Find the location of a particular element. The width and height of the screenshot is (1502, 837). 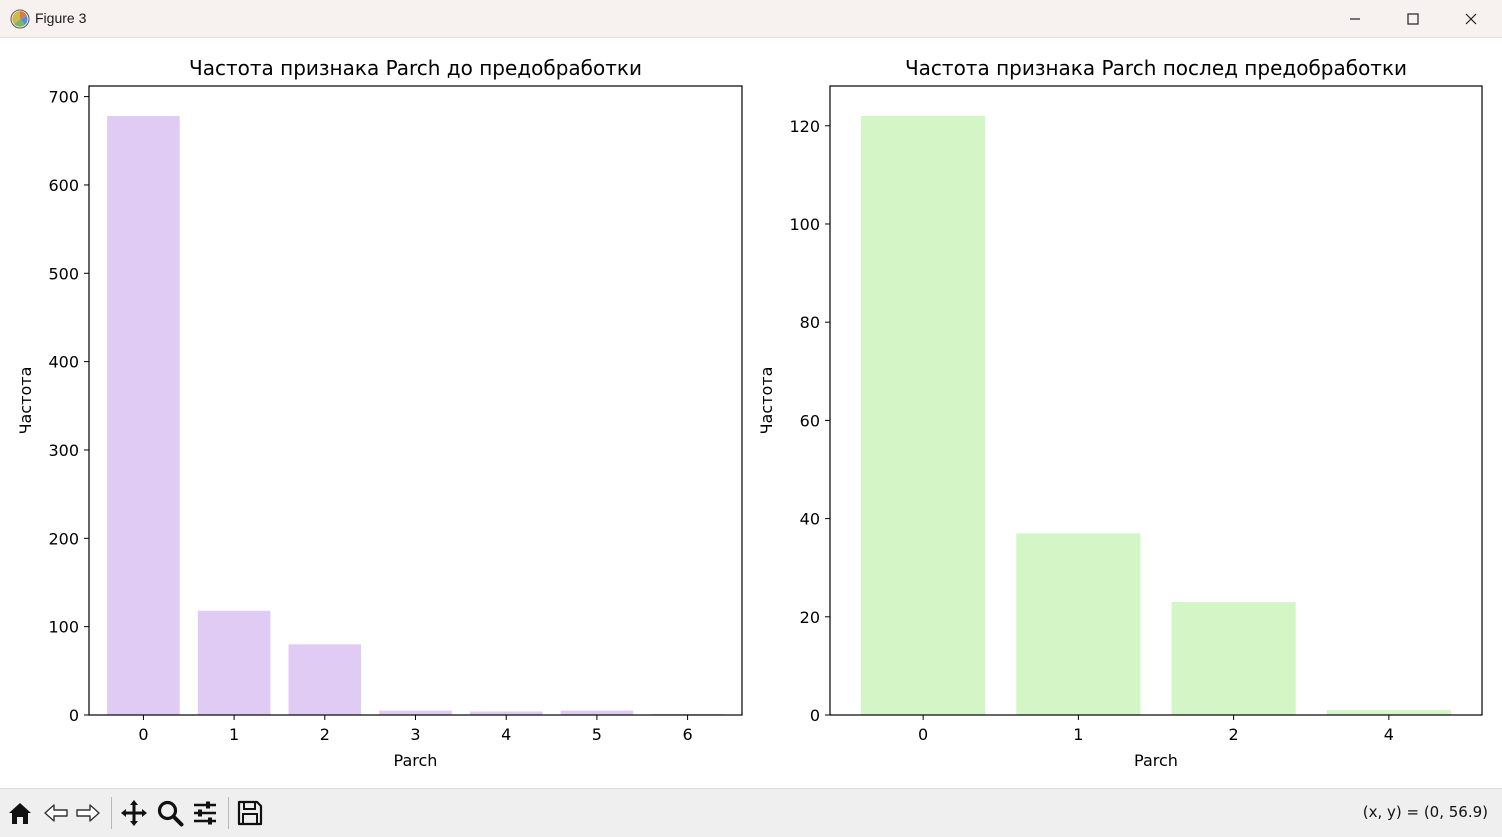

configure-subplots-icon is located at coordinates (205, 813).